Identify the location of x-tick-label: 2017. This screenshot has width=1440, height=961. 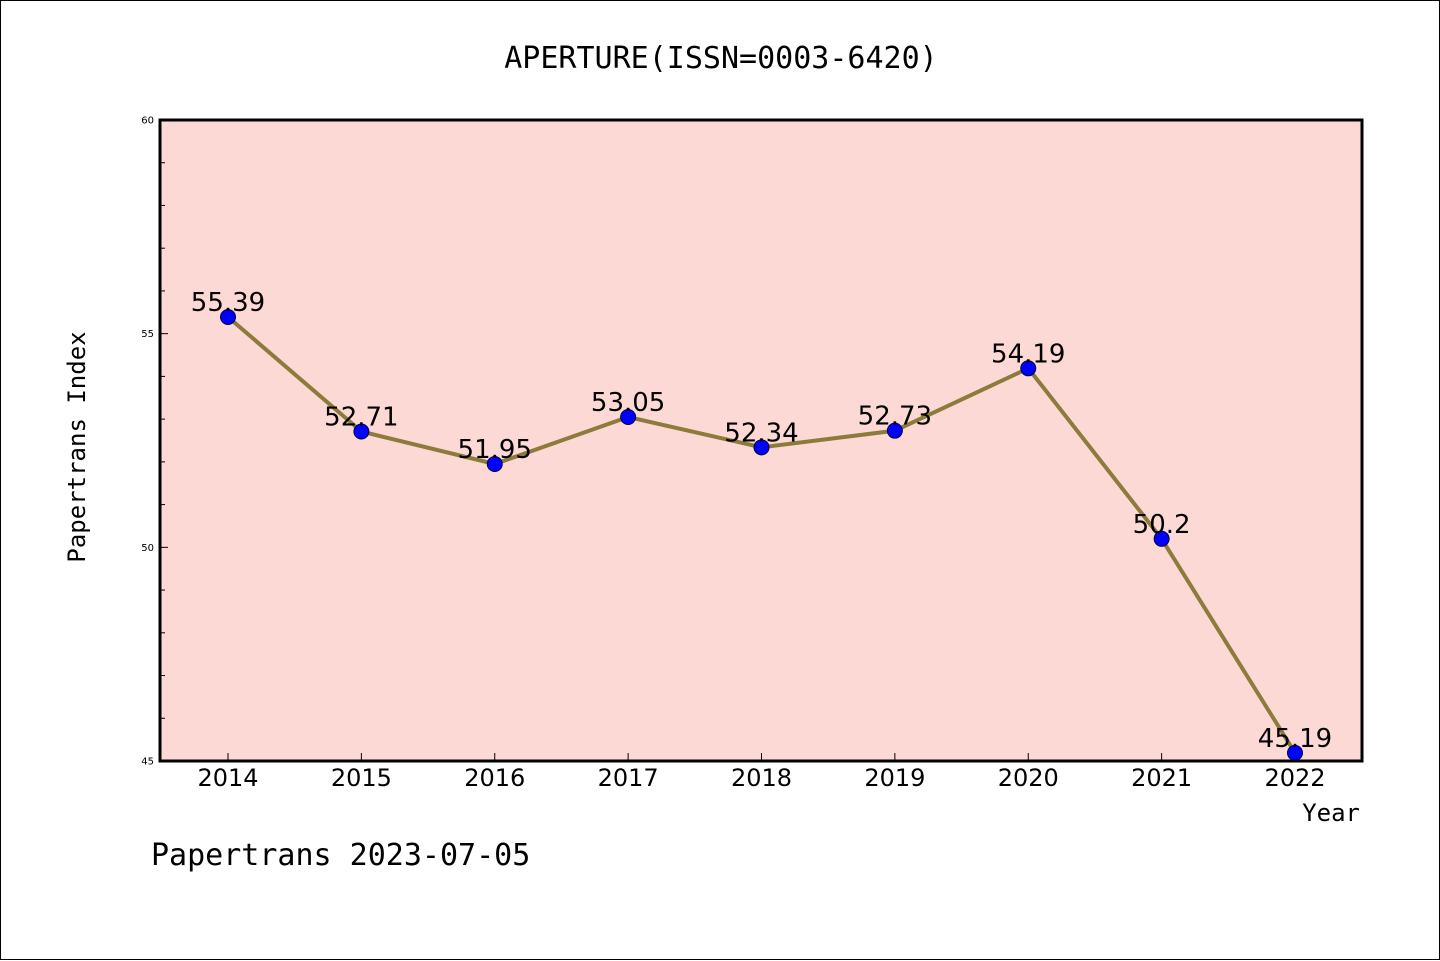
(628, 778).